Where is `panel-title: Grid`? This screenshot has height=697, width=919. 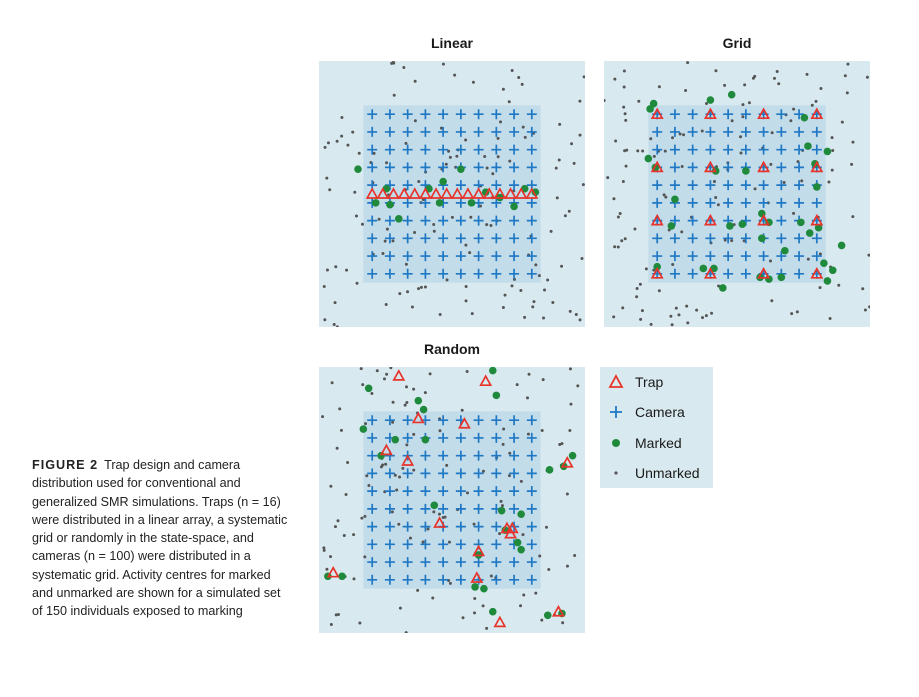
panel-title: Grid is located at coordinates (737, 43).